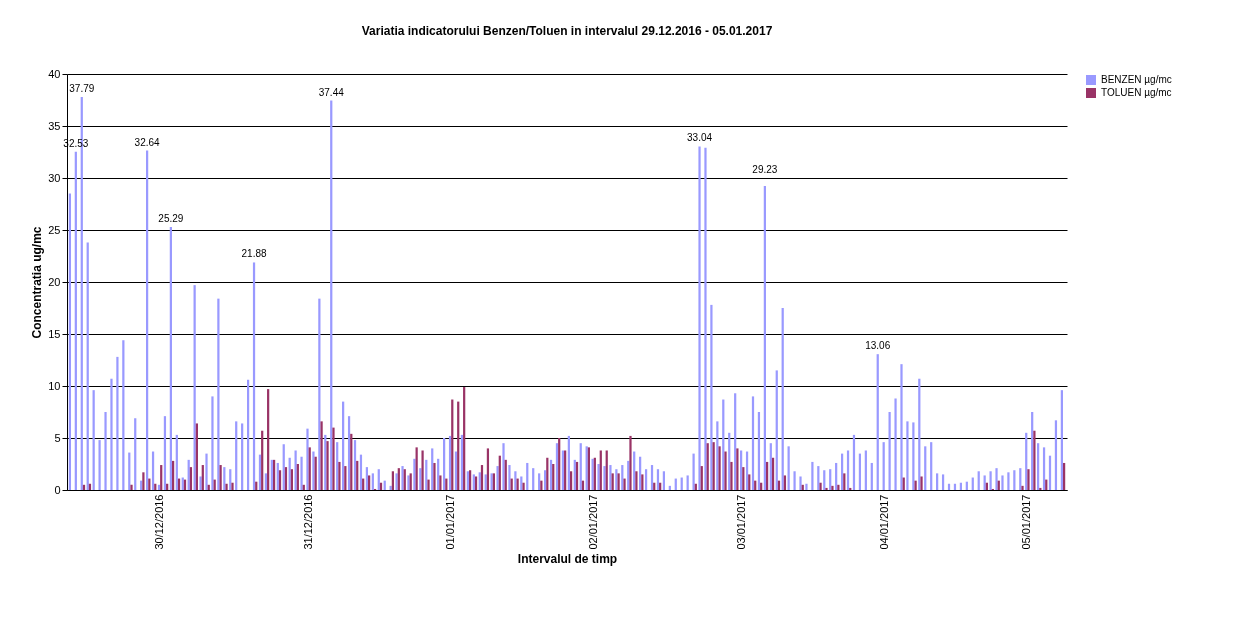 The width and height of the screenshot is (1245, 624). I want to click on chart-title: Variatia indicatorului Benzen/Toluen in intervalul 29.12.2016 - 05.01.2017, so click(567, 31).